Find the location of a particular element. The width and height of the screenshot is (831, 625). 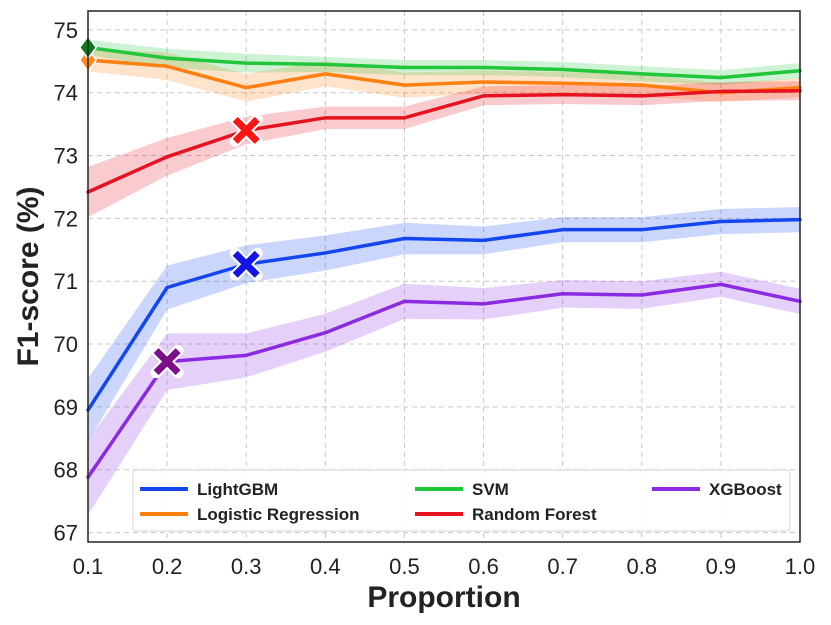

x-tick-label: 1.0 is located at coordinates (800, 566).